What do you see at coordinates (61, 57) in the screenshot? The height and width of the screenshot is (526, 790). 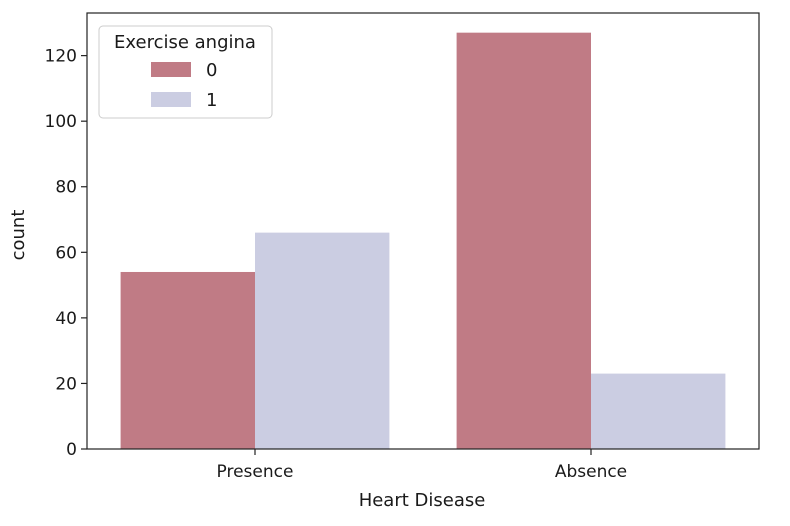 I see `y-tick-label: 120` at bounding box center [61, 57].